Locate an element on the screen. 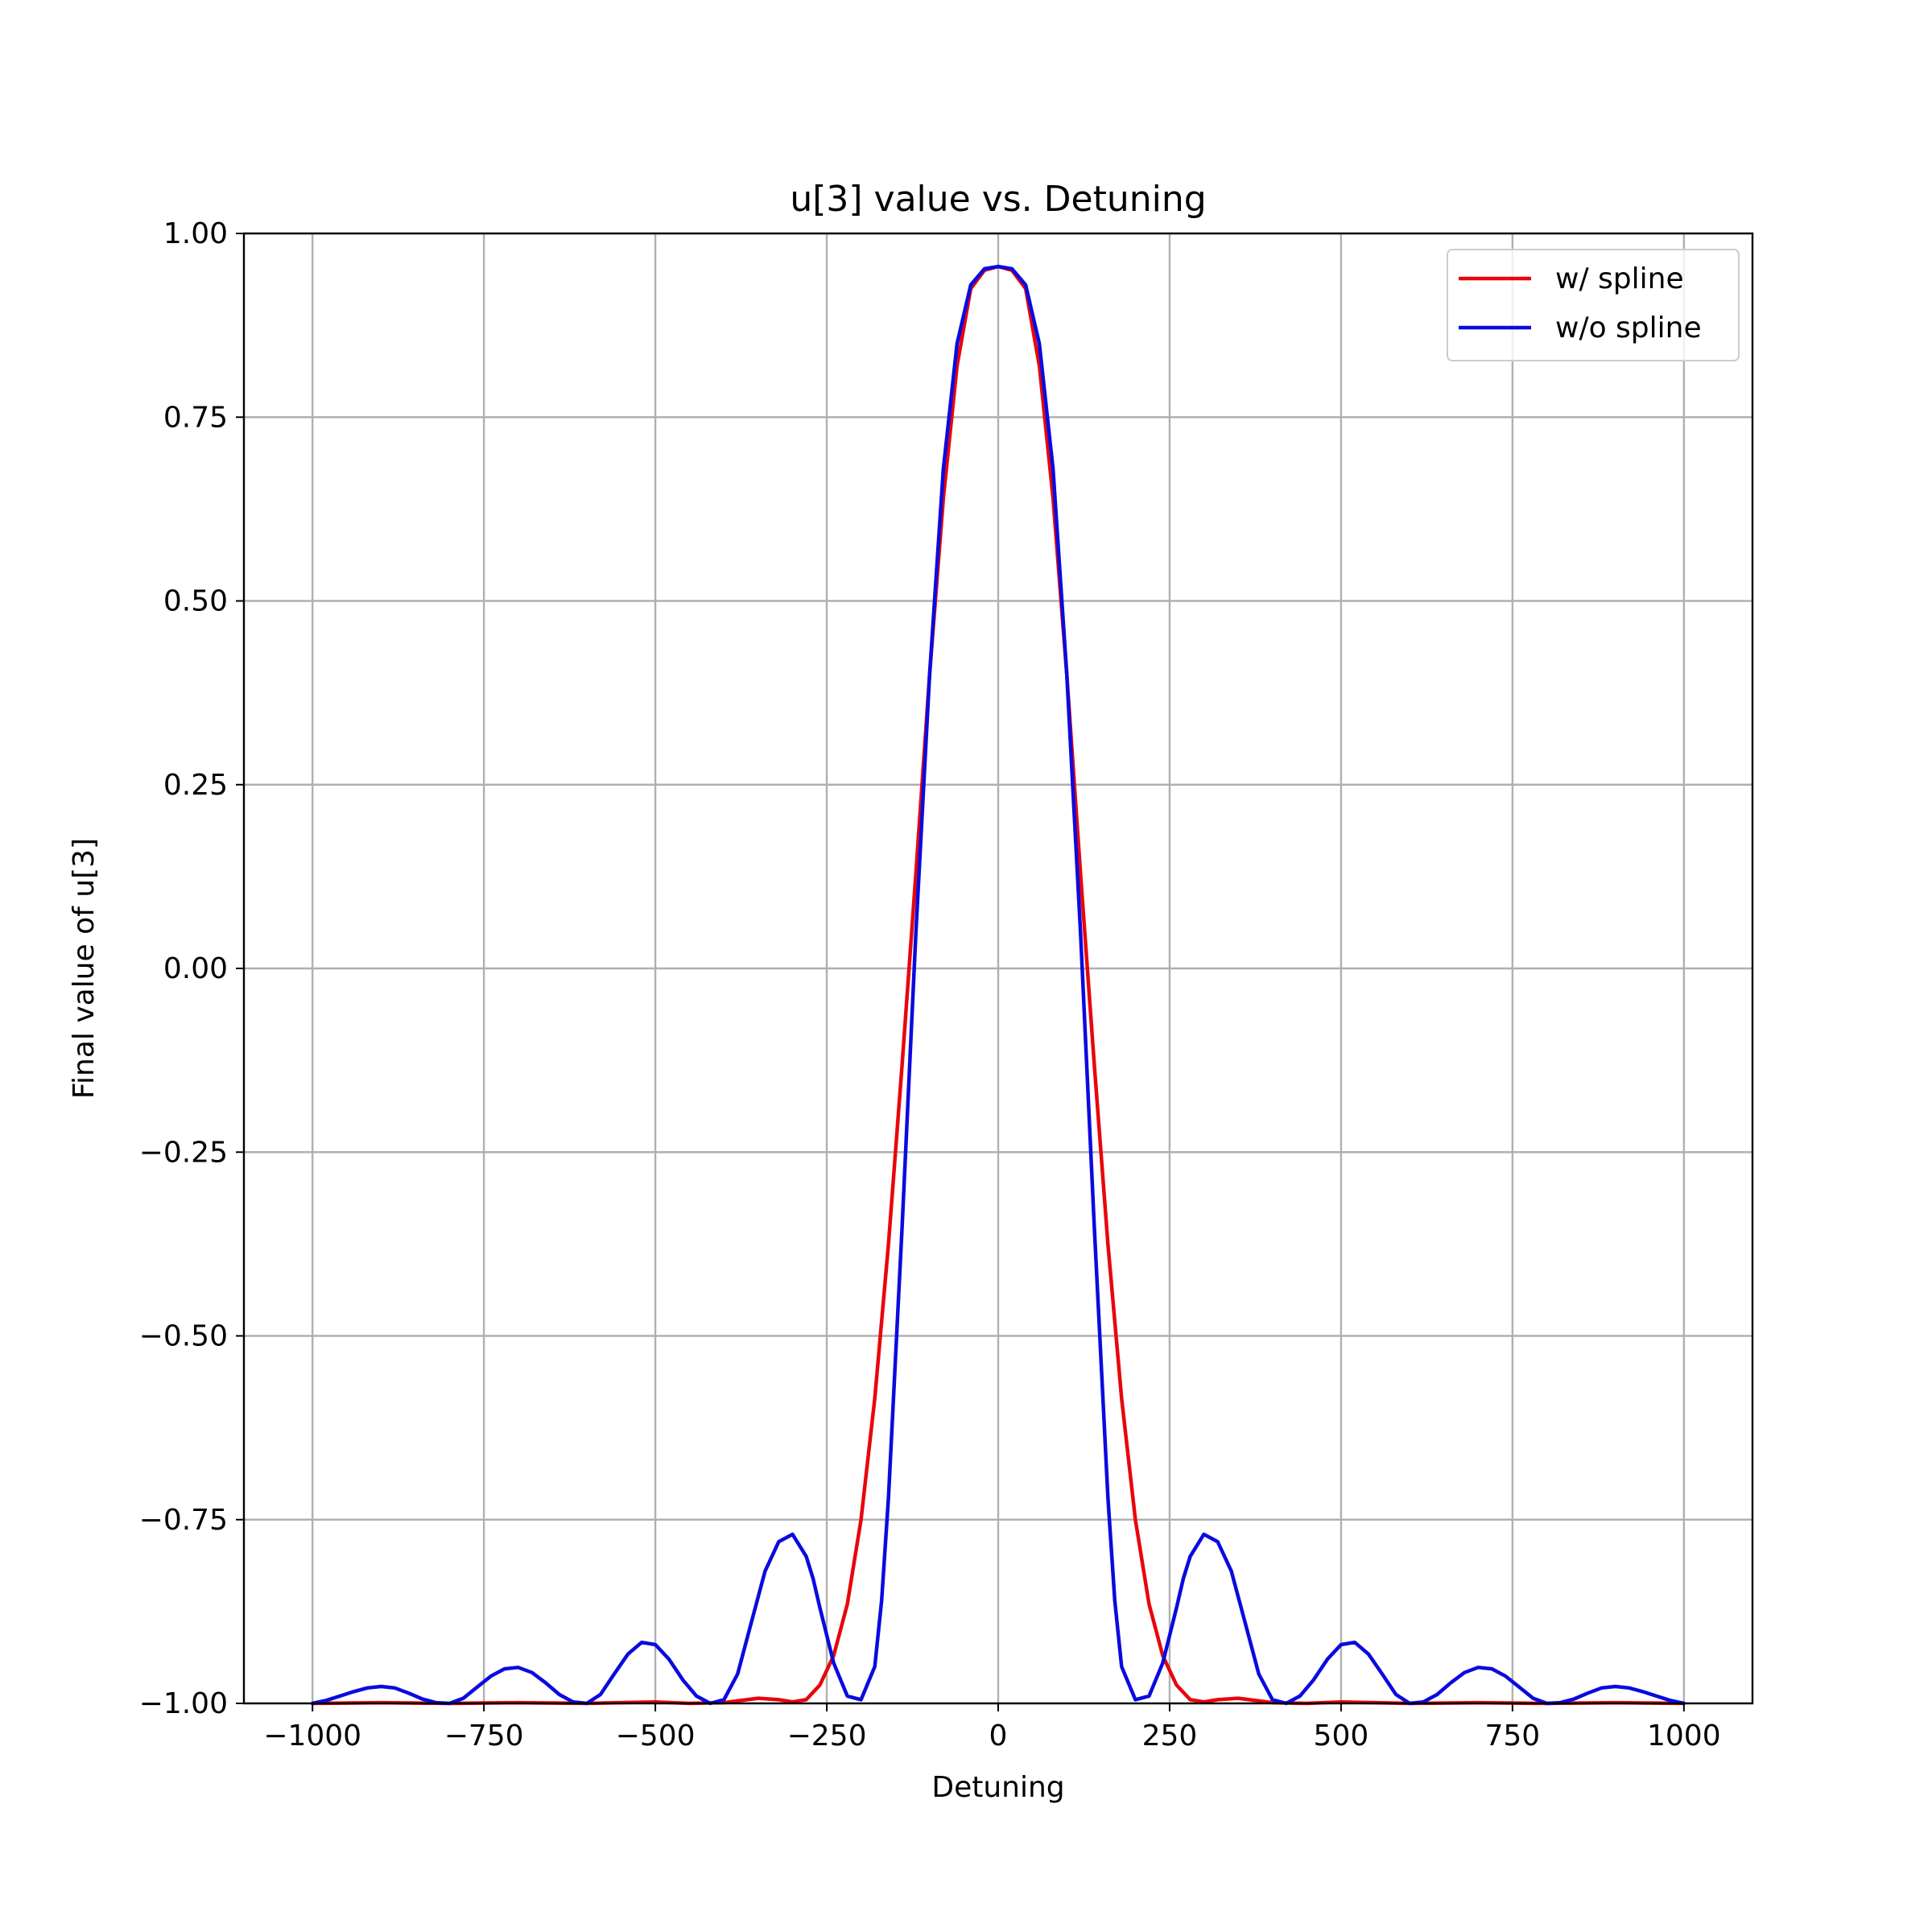 The width and height of the screenshot is (1932, 1932). chart-title: u[3] value vs. Detuning is located at coordinates (998, 199).